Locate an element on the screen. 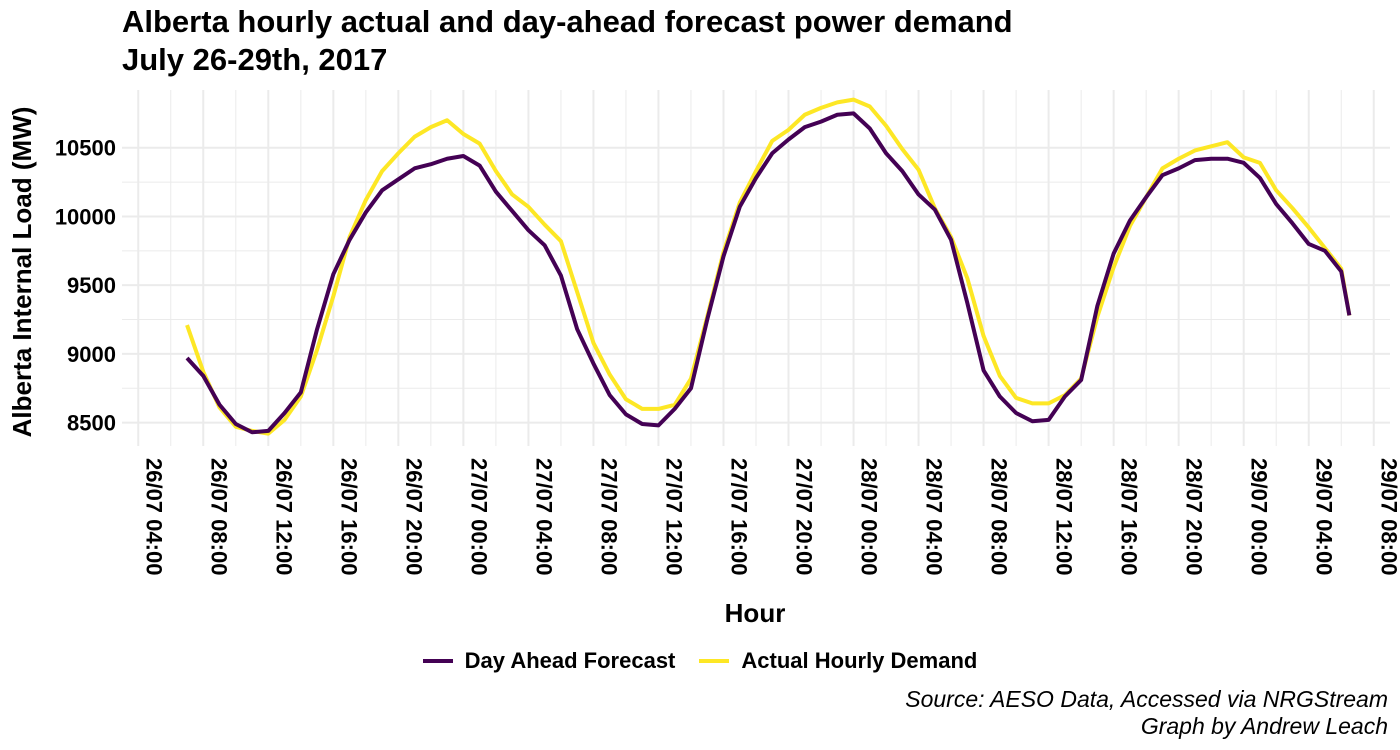 This screenshot has height=750, width=1400. legend-label-forecast: Day Ahead Forecast is located at coordinates (570, 660).